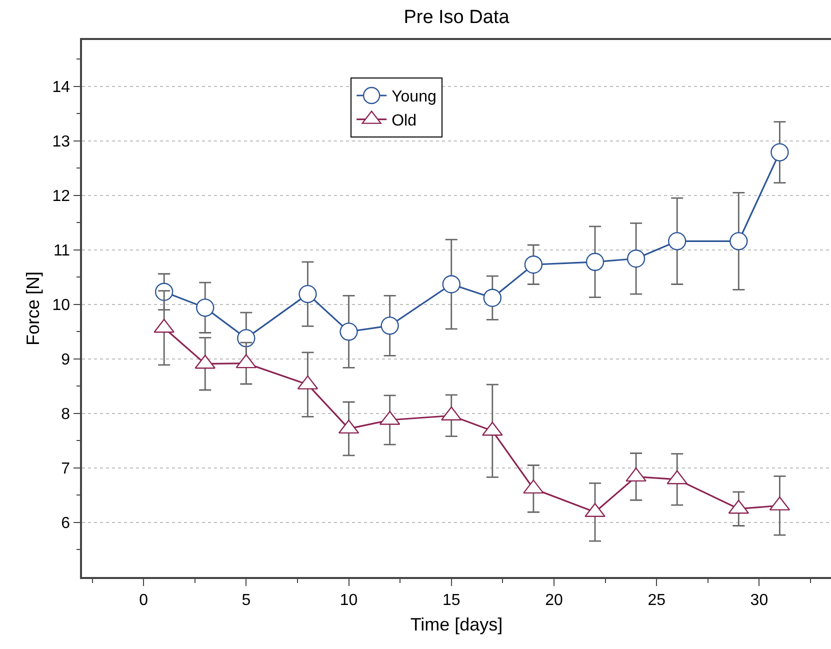 Image resolution: width=831 pixels, height=649 pixels. Describe the element at coordinates (246, 600) in the screenshot. I see `x-tick-label: 5` at that location.